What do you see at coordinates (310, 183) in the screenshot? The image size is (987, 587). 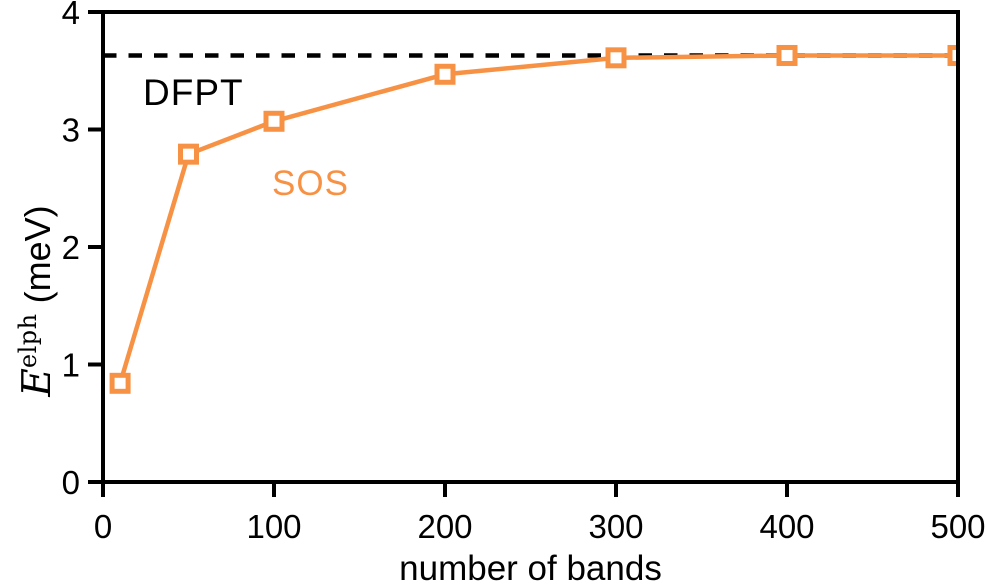 I see `sos-series-label: SOS` at bounding box center [310, 183].